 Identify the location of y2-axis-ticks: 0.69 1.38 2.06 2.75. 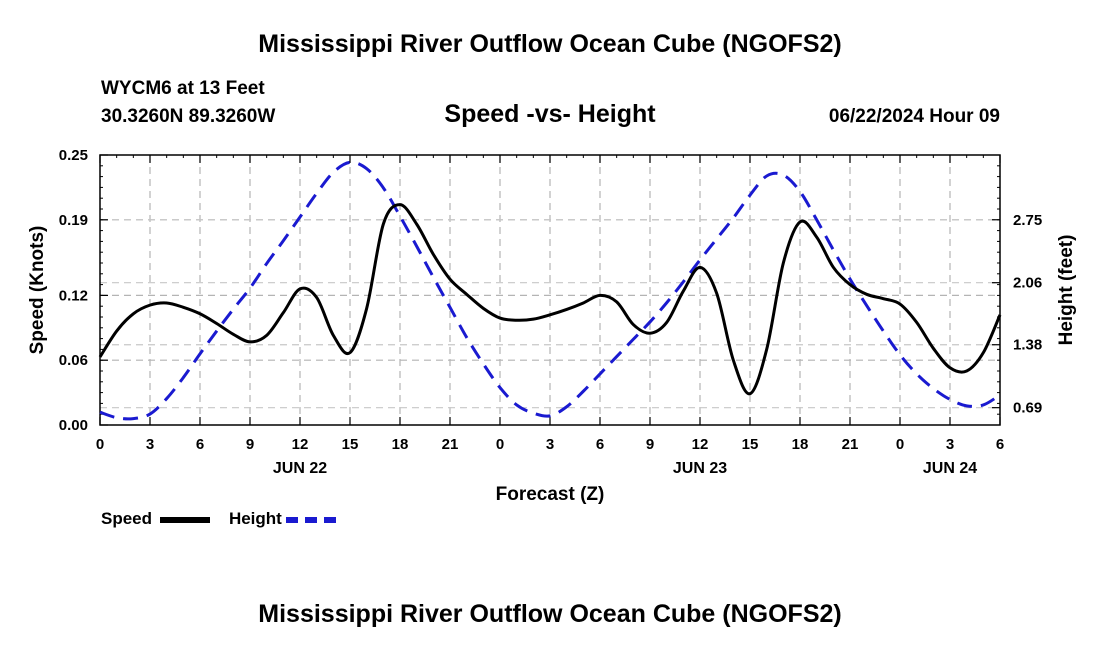
(1017, 290).